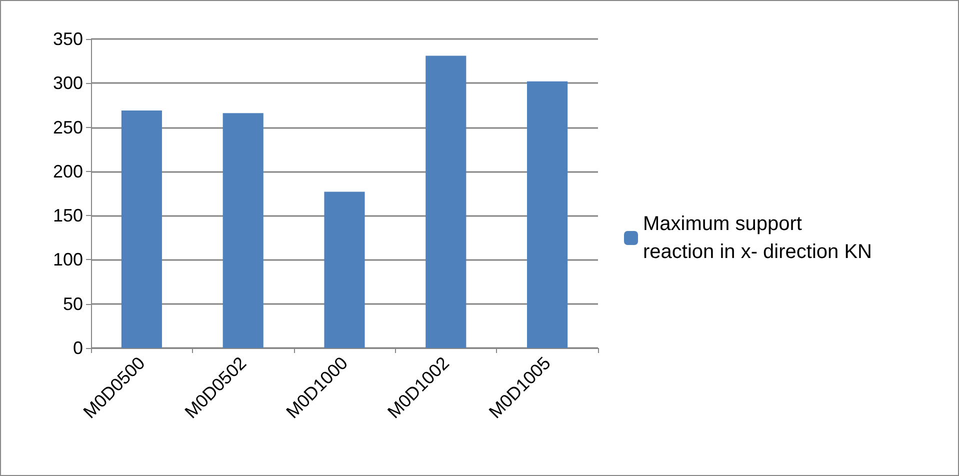 The width and height of the screenshot is (959, 476). I want to click on y-tick-label: 150, so click(67, 216).